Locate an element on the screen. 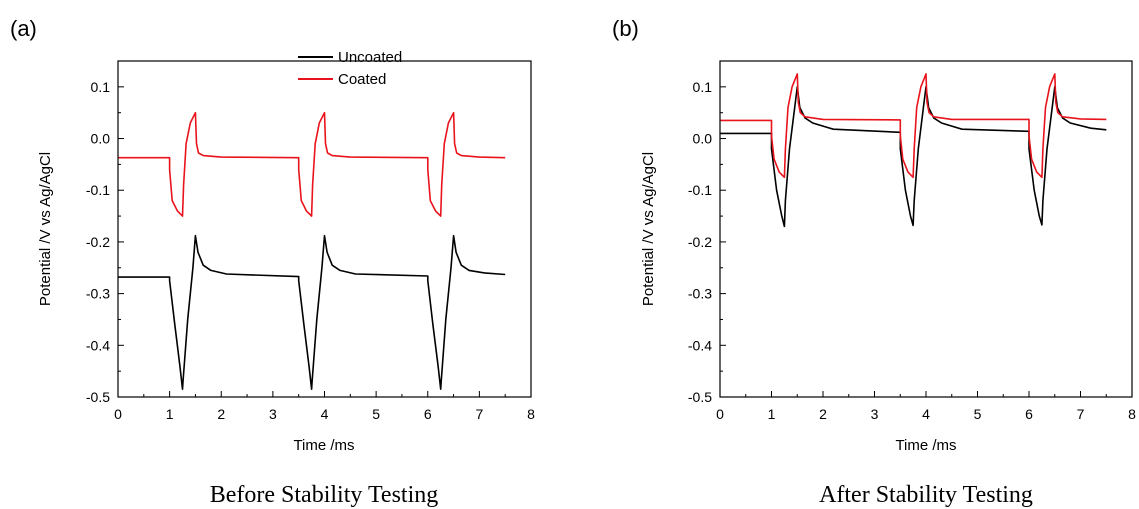 Image resolution: width=1139 pixels, height=509 pixels. y-axis-label-a: Potential /V vs Ag/AgCl is located at coordinates (45, 229).